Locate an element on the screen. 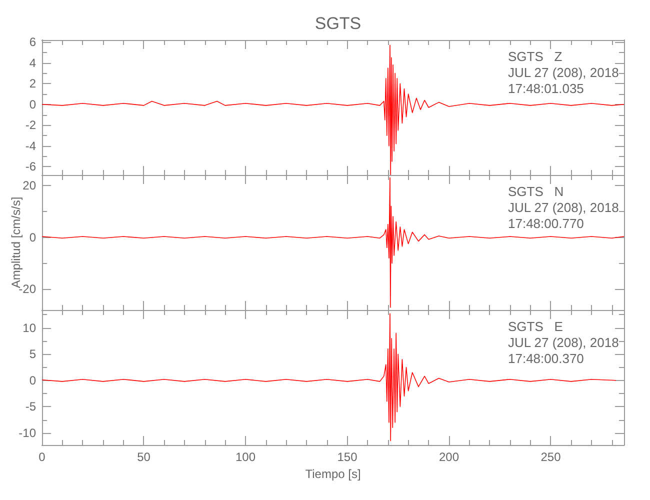 The height and width of the screenshot is (500, 650). y-tick-label: -6 is located at coordinates (30, 167).